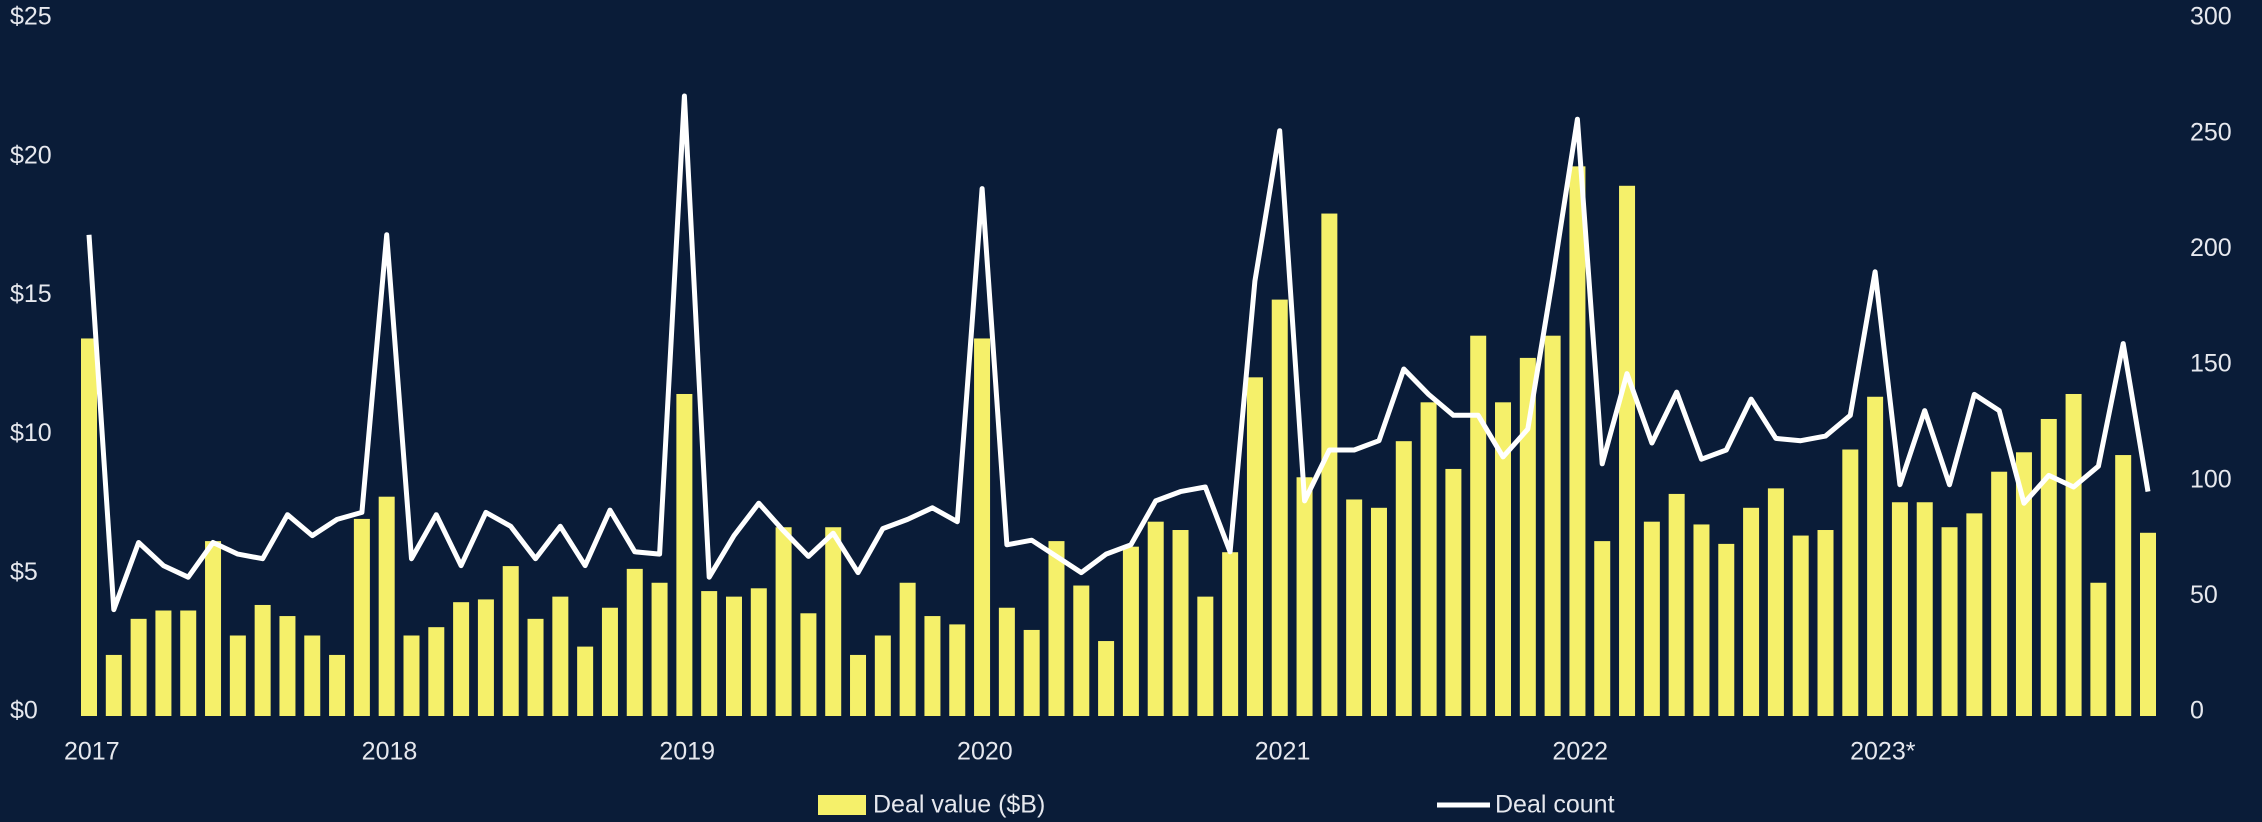 This screenshot has height=822, width=2262. What do you see at coordinates (687, 752) in the screenshot?
I see `x-tick-label: 2019` at bounding box center [687, 752].